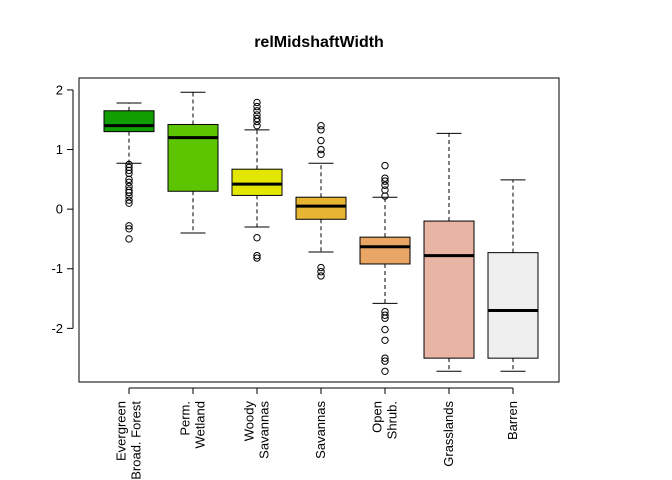 The width and height of the screenshot is (672, 480). I want to click on x-tick-label: EvergreenBroad. Forest, so click(129, 440).